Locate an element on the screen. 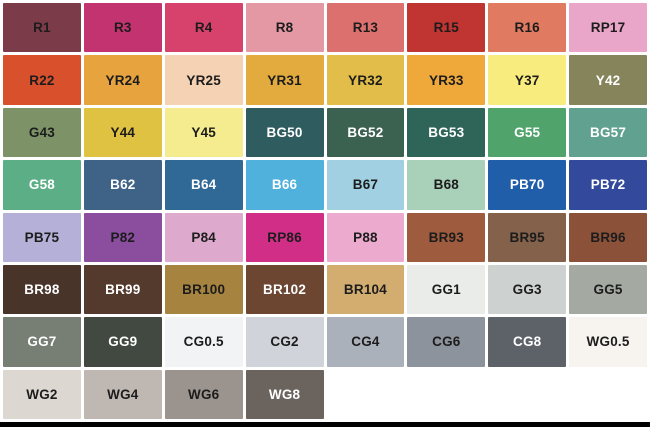 Image resolution: width=650 pixels, height=427 pixels. swatch-label: R1 is located at coordinates (42, 28).